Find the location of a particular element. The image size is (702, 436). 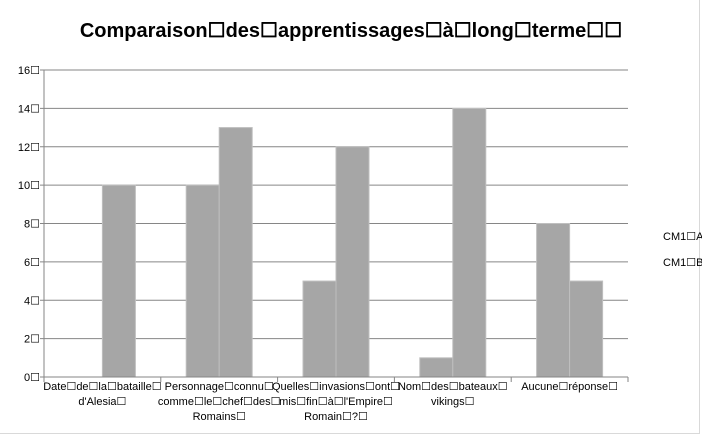

x-category-label: Quelles☐invasions☐ont☐ is located at coordinates (336, 387).